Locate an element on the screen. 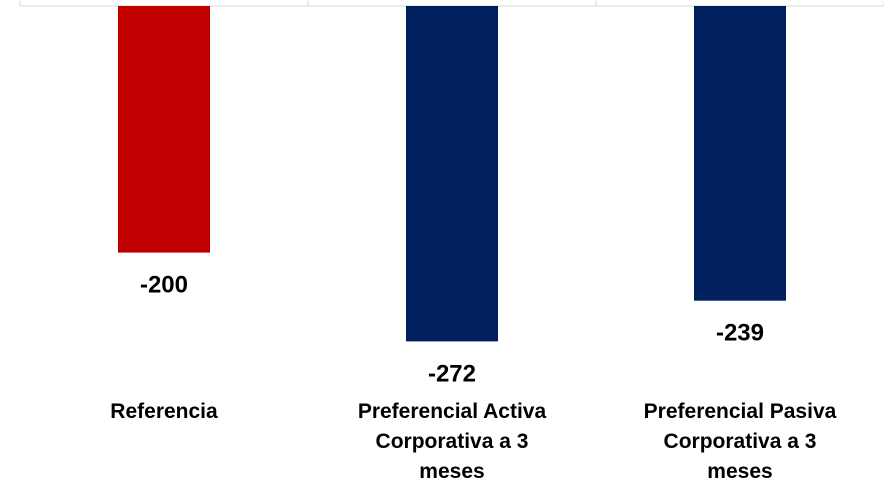 The width and height of the screenshot is (884, 485). data-label-2: -272 is located at coordinates (452, 373).